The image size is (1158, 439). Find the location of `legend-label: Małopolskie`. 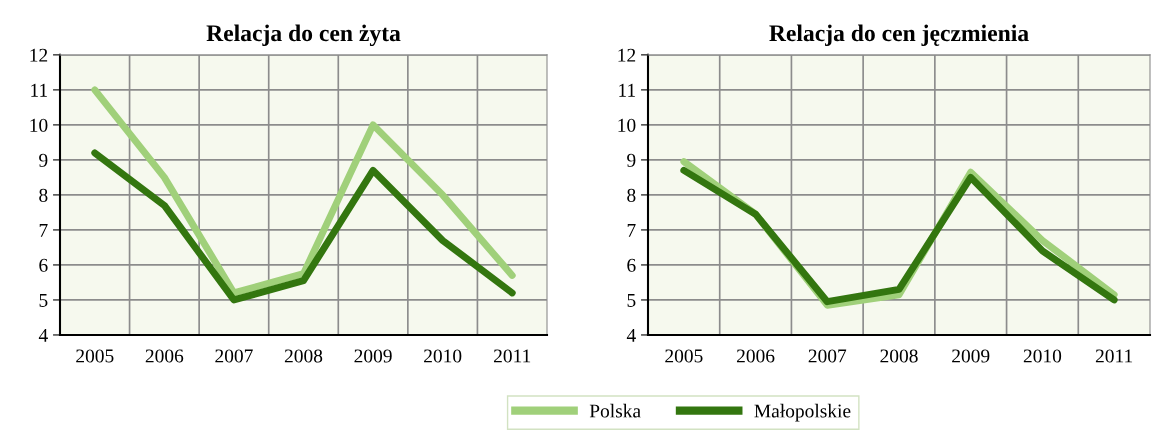

legend-label: Małopolskie is located at coordinates (802, 412).